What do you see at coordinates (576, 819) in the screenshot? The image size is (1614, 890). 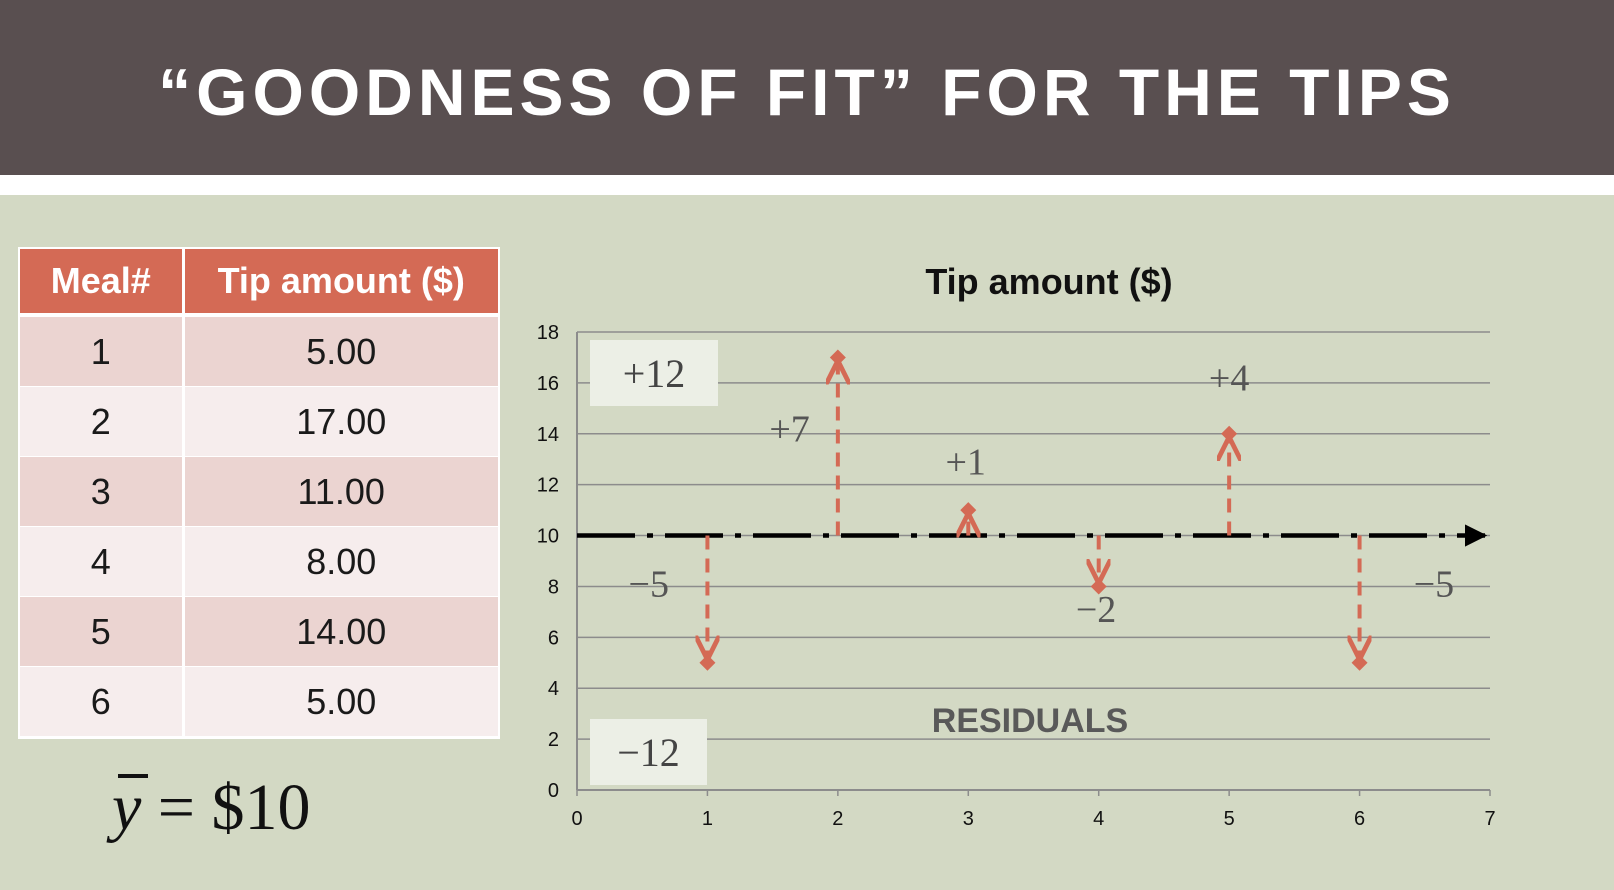 I see `x-tick-label: 0` at bounding box center [576, 819].